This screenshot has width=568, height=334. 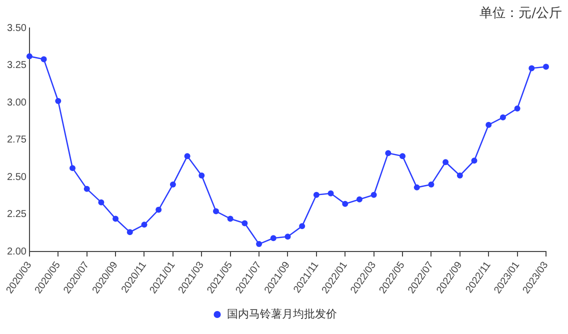 What do you see at coordinates (16, 177) in the screenshot?
I see `y-tick-label: 2.50` at bounding box center [16, 177].